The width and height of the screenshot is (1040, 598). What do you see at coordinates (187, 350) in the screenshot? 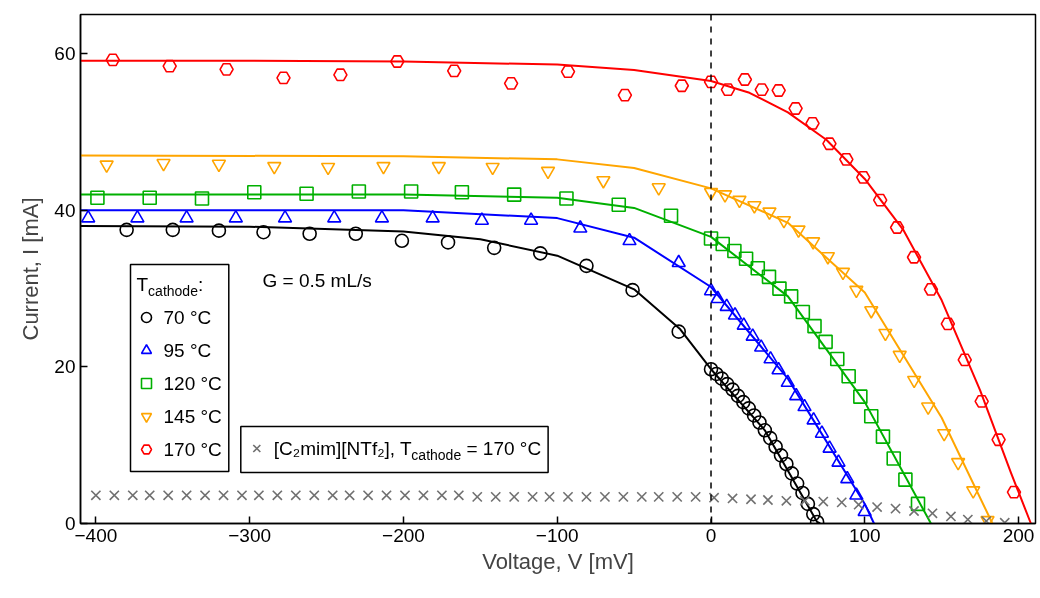
I see `legend-label: 95 °C` at bounding box center [187, 350].